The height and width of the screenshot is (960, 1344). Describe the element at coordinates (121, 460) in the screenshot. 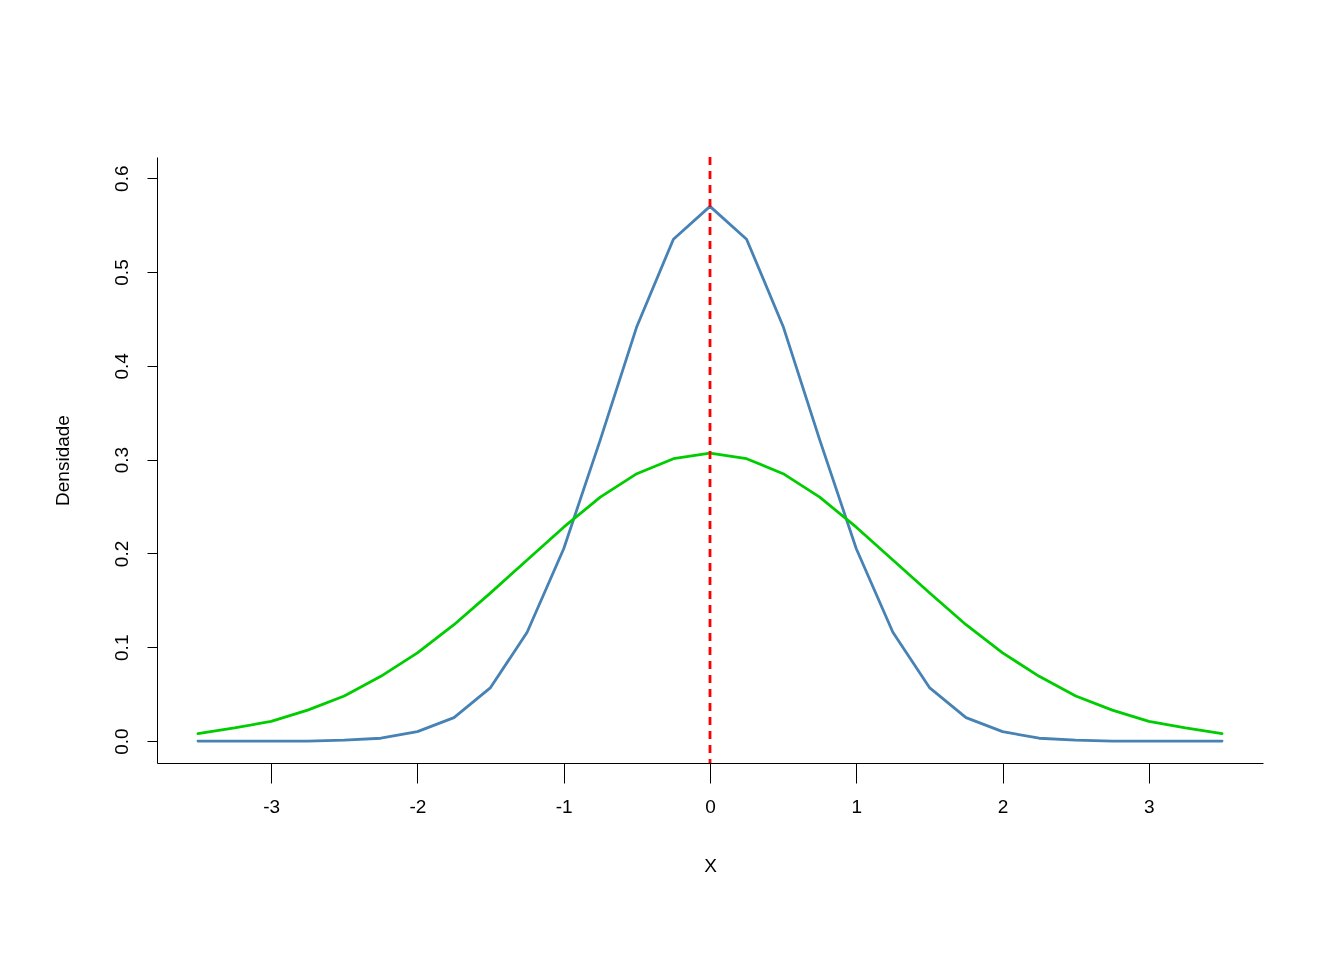

I see `y-tick-label: 0.3` at that location.